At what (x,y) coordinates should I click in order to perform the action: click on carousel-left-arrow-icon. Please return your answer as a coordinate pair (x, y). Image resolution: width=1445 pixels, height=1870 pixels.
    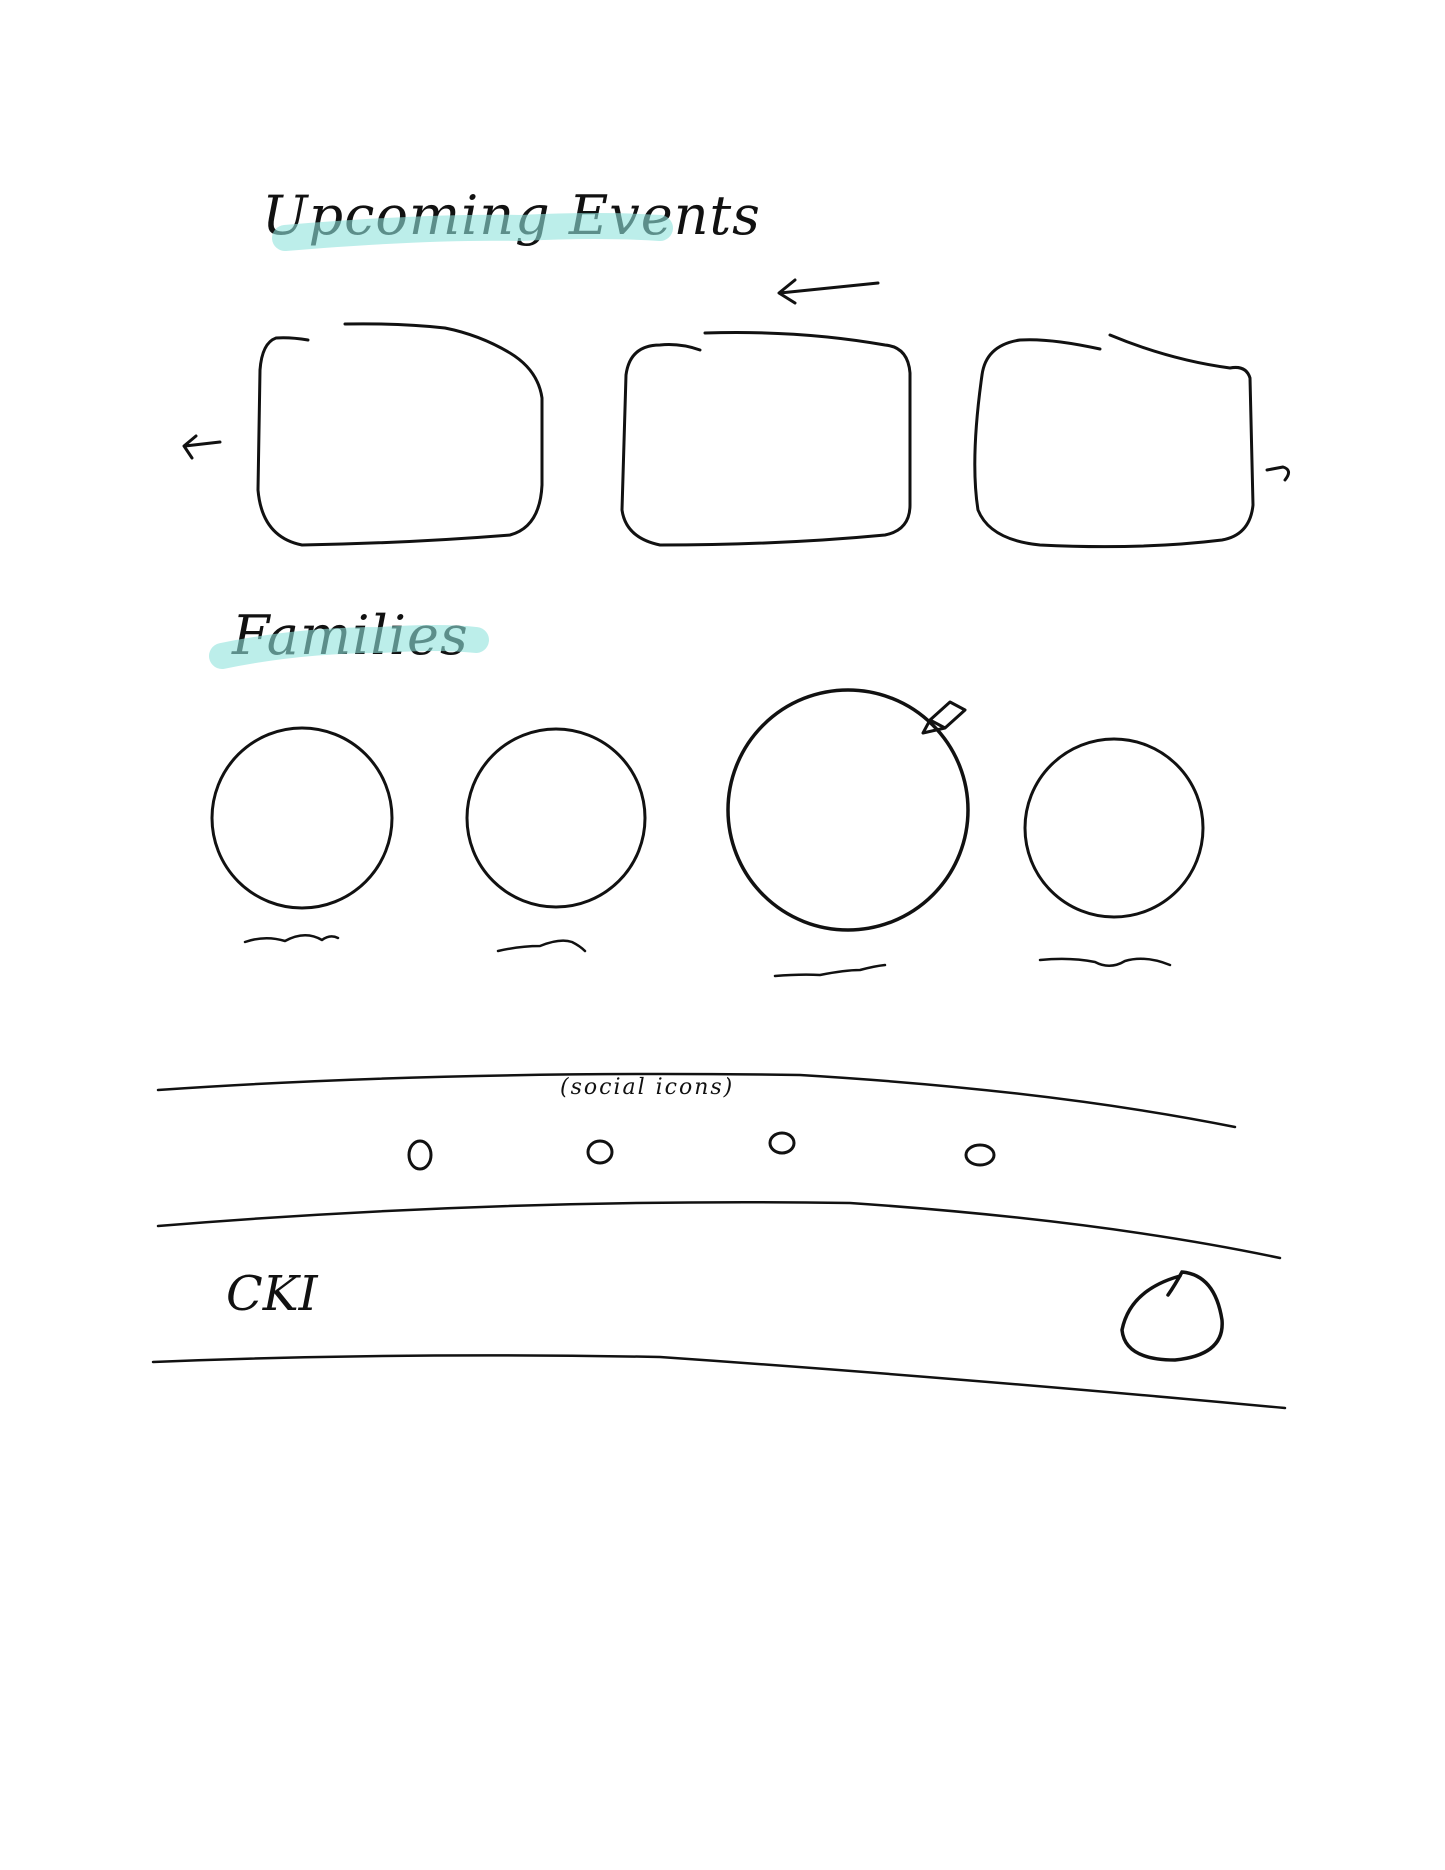
    Looking at the image, I should click on (202, 447).